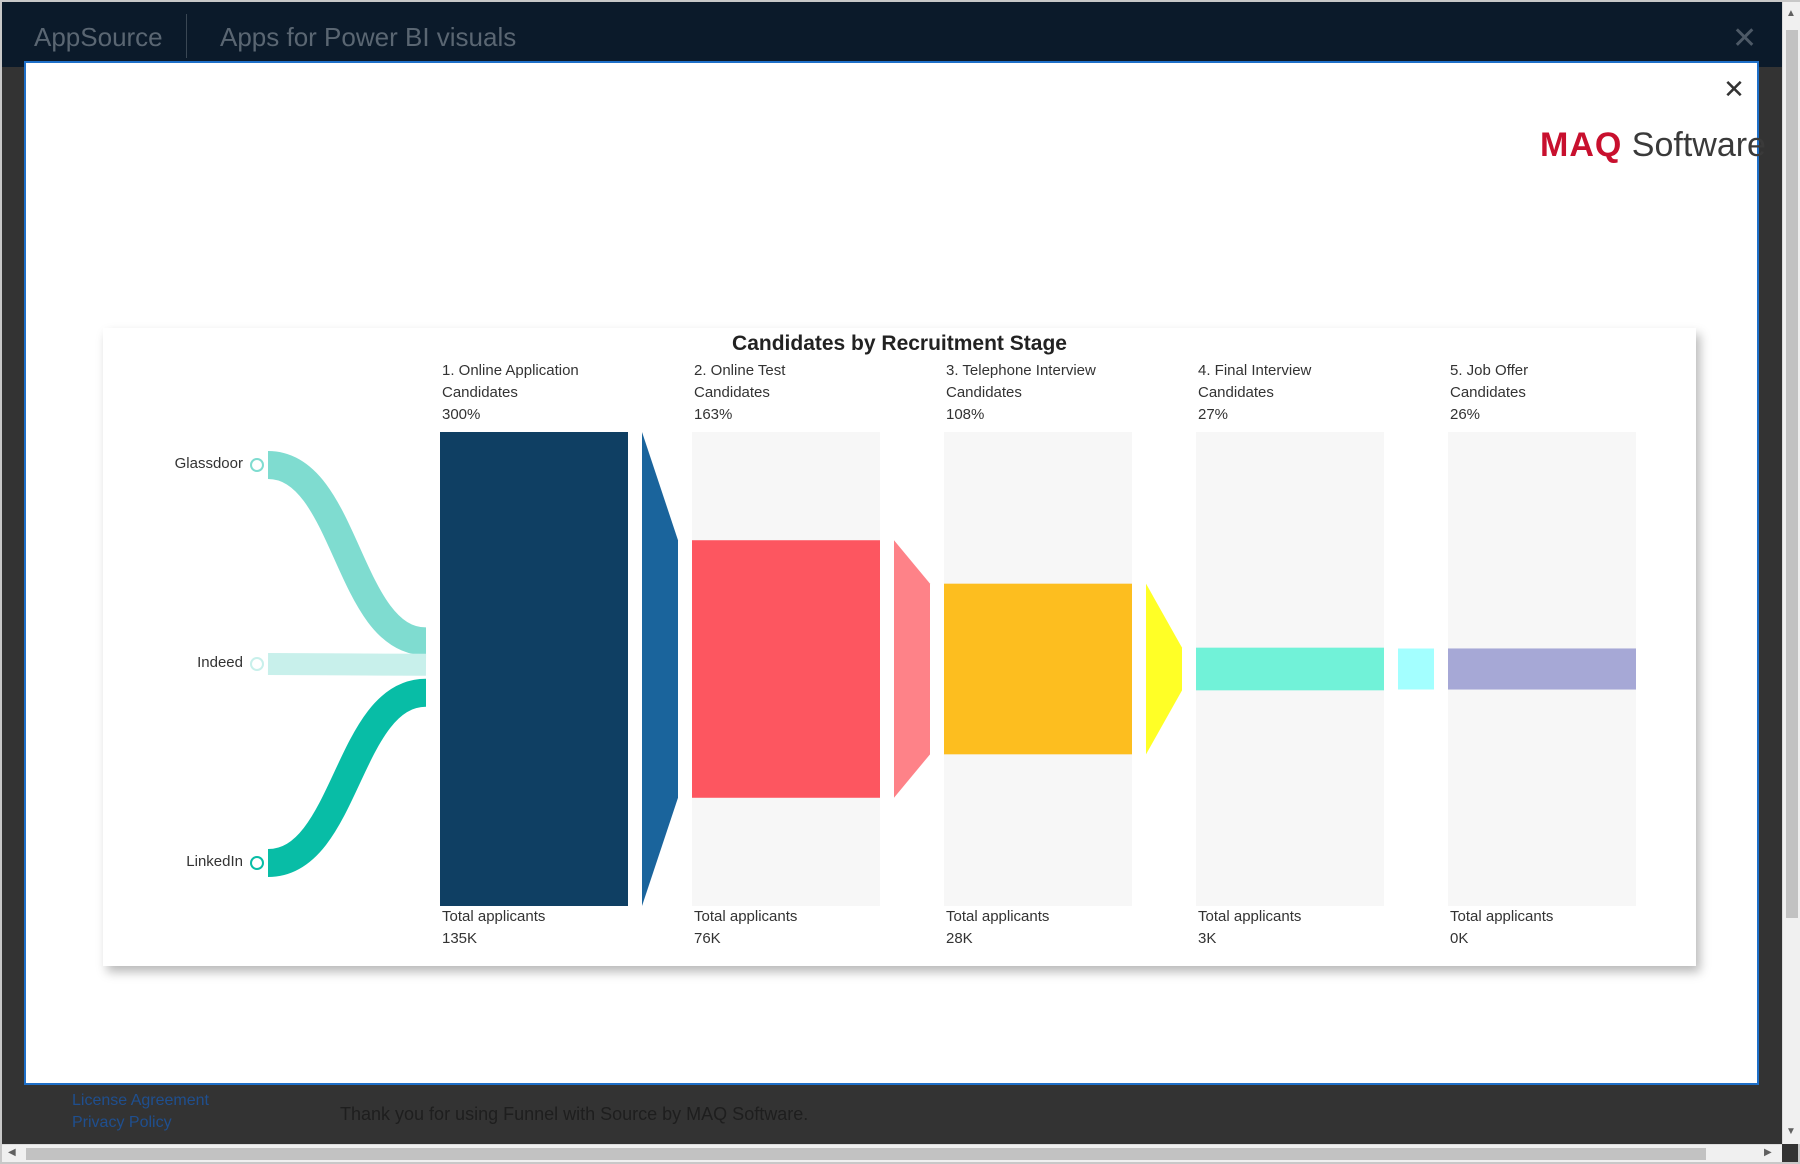  I want to click on vertical-scrollbar: ▲ ▼, so click(1791, 573).